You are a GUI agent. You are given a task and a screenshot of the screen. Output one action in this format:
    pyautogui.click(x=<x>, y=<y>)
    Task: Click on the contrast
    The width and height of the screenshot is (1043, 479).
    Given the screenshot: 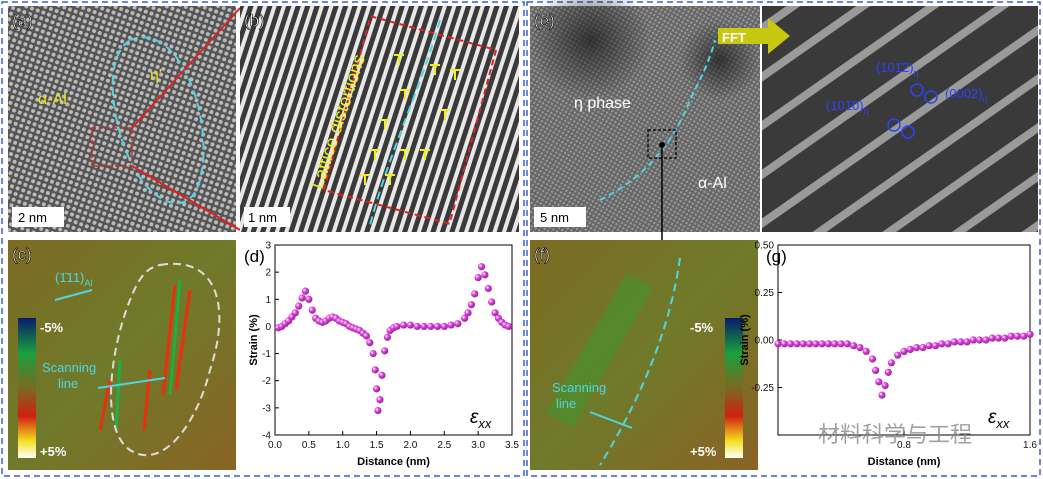 What is the action you would take?
    pyautogui.click(x=590, y=50)
    